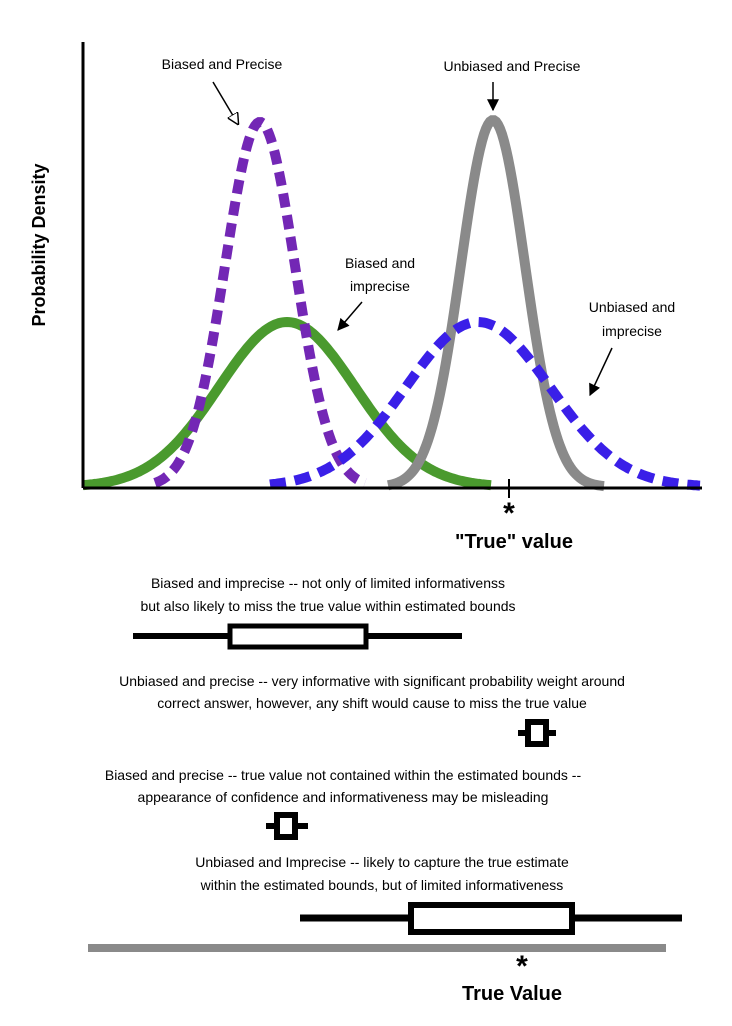 Image resolution: width=732 pixels, height=1026 pixels. Describe the element at coordinates (632, 307) in the screenshot. I see `annotation: Unbiased and` at that location.